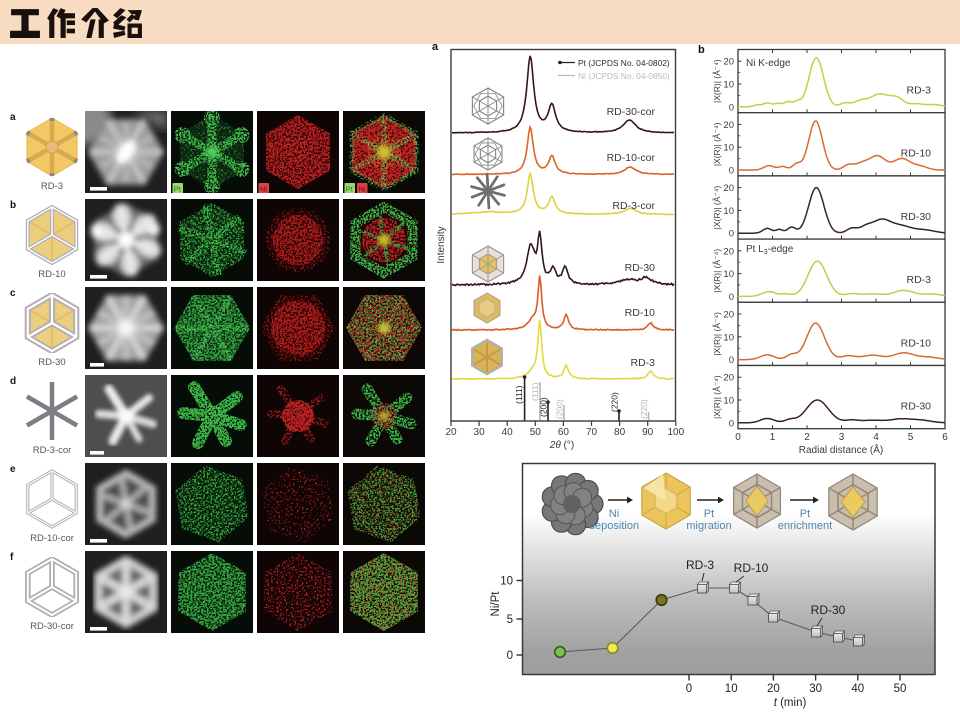  I want to click on svg-text: Pt (JCPDS No. 04-0802), so click(624, 63).